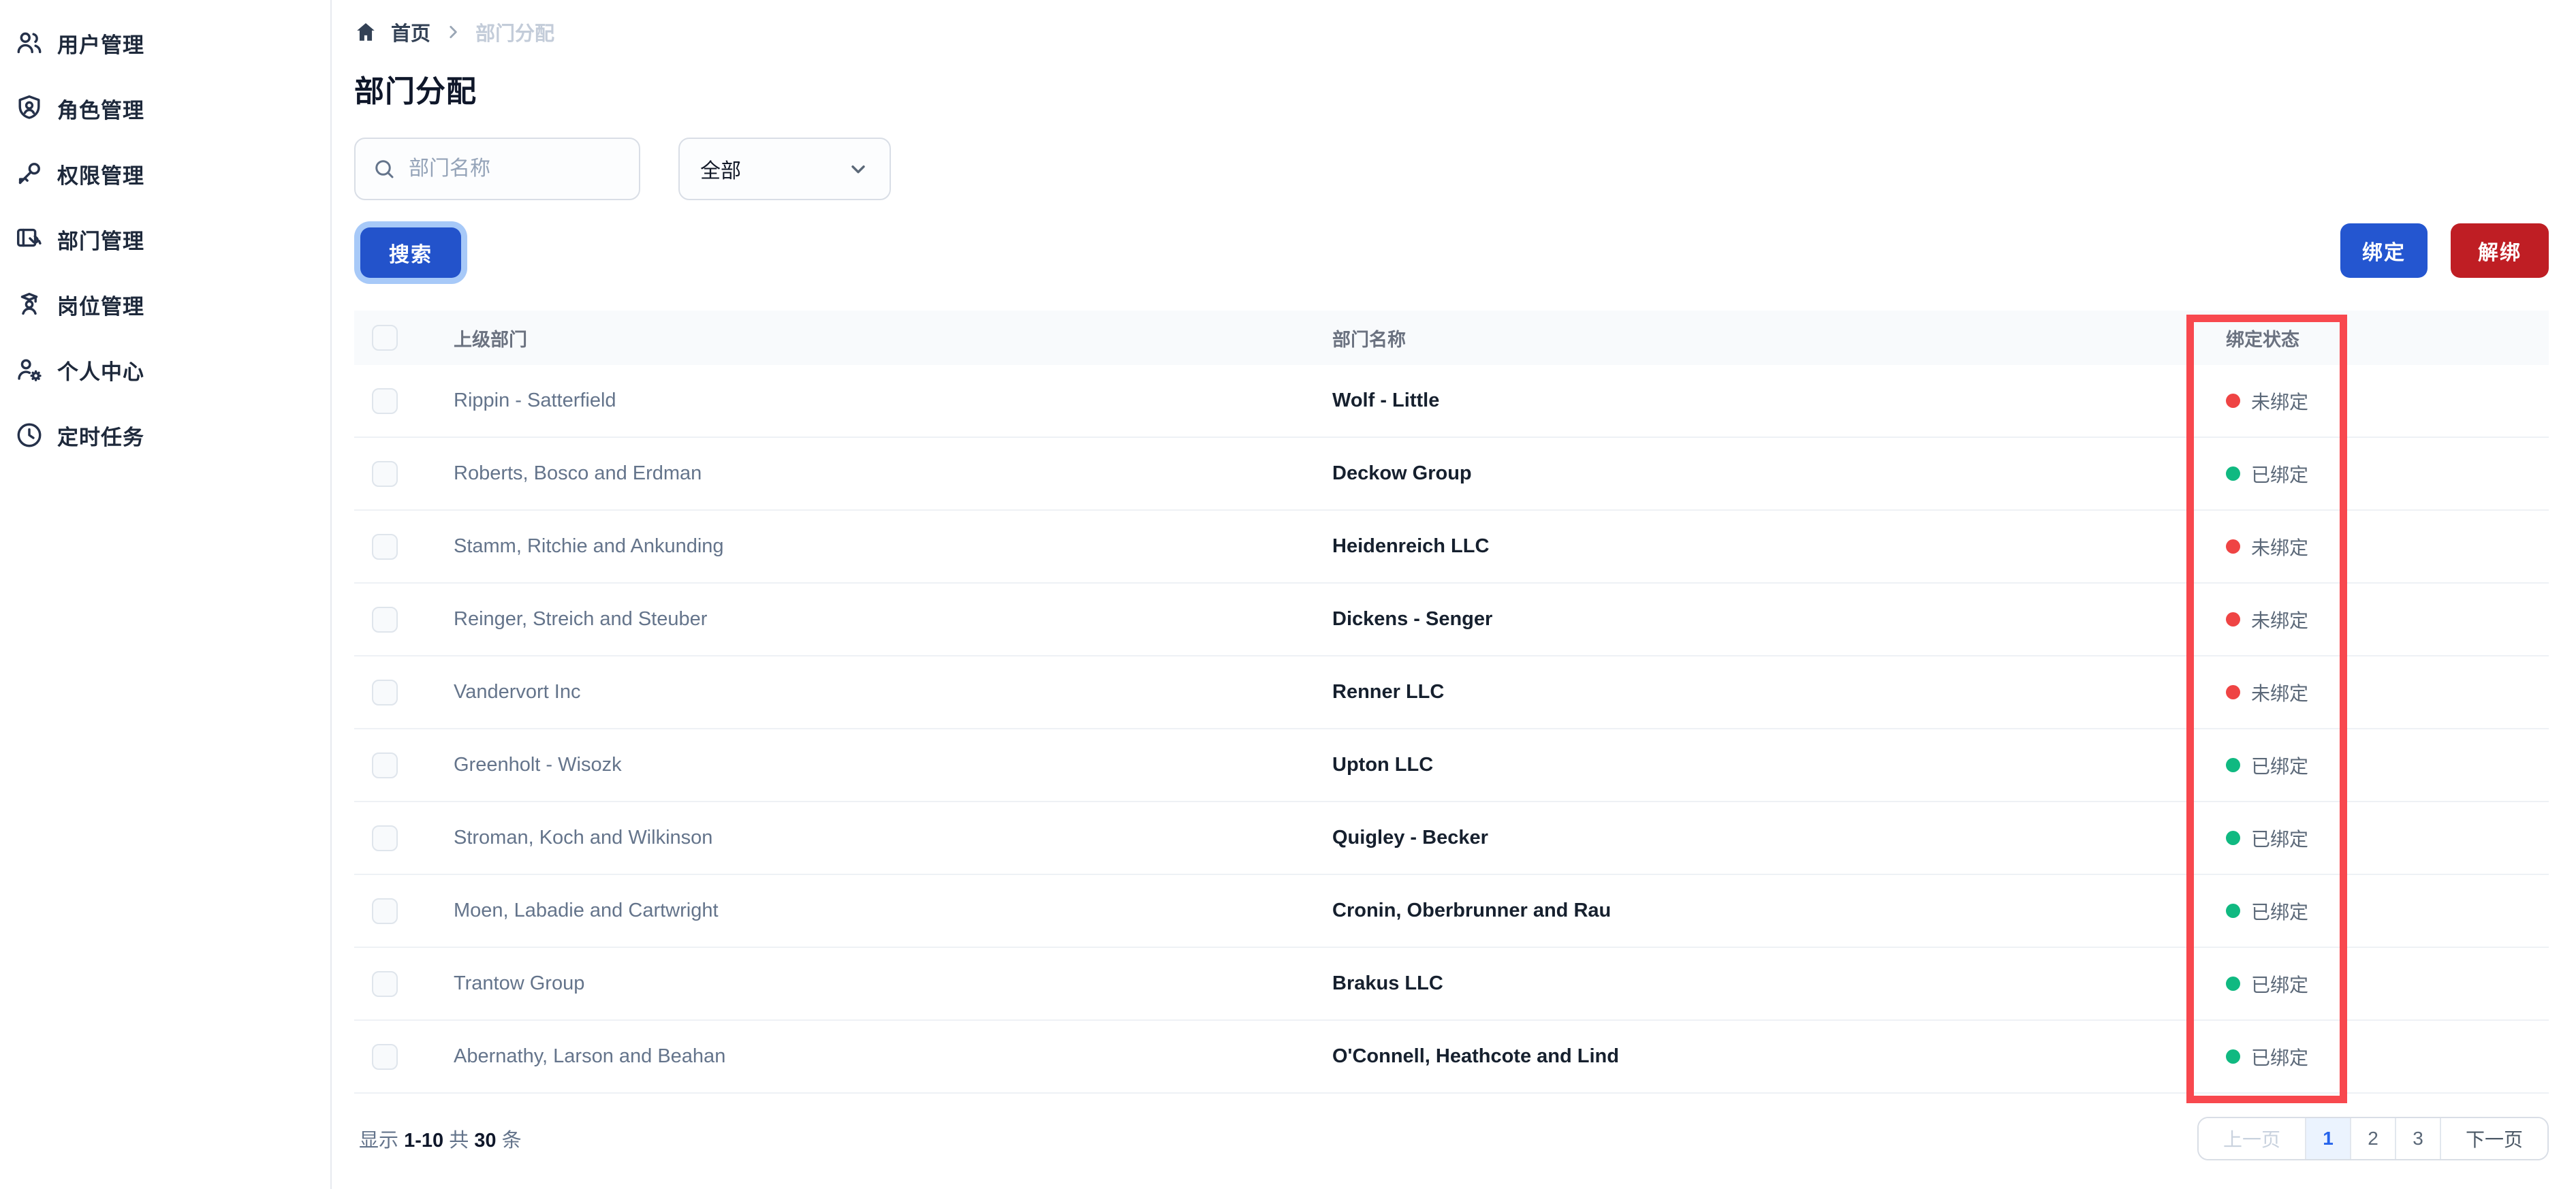 The width and height of the screenshot is (2576, 1189). What do you see at coordinates (590, 1056) in the screenshot?
I see `cell-parent-dept: Abernathy, Larson and Beahan` at bounding box center [590, 1056].